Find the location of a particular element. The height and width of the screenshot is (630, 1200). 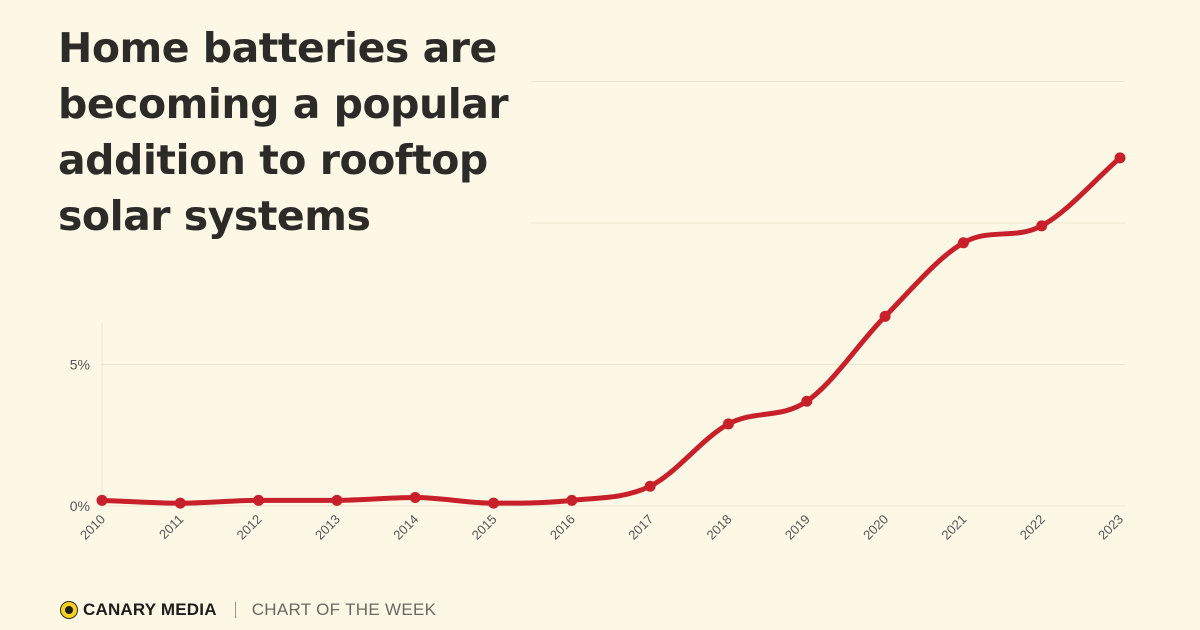

x-tick-label: 2021 is located at coordinates (953, 527).